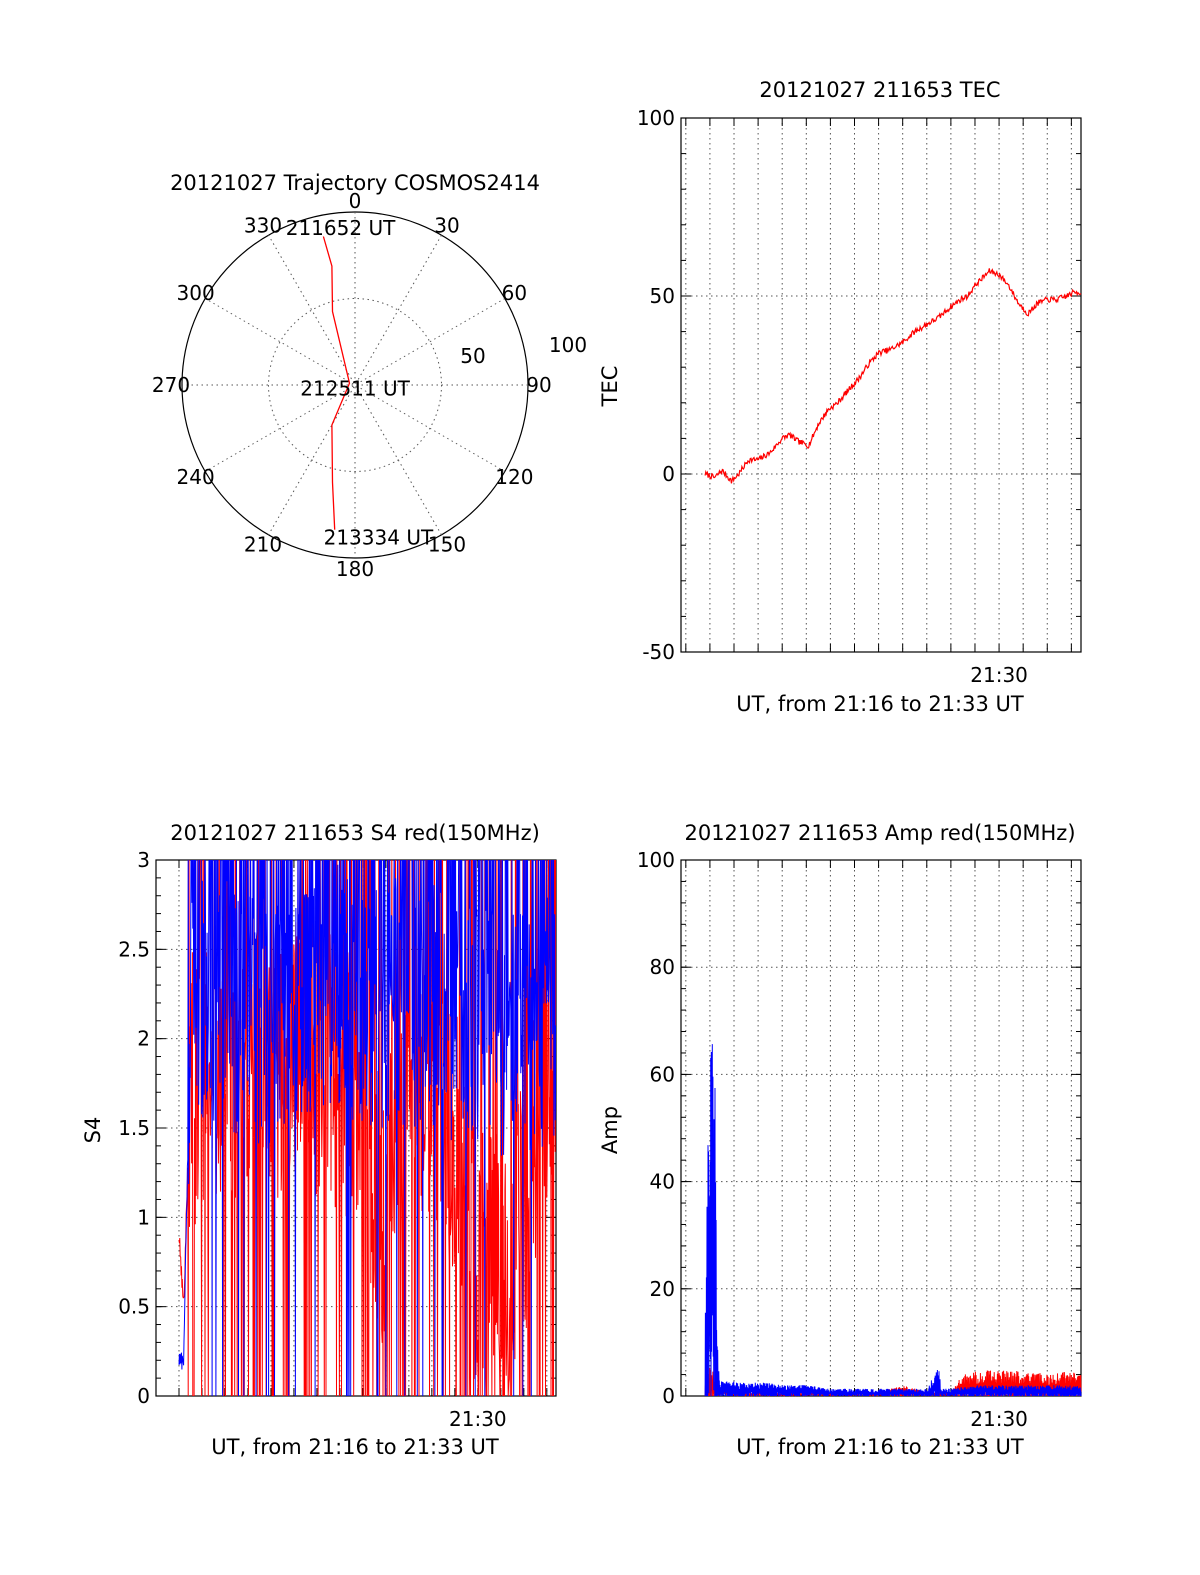 This screenshot has height=1575, width=1200. What do you see at coordinates (341, 228) in the screenshot?
I see `trajectory-time-label: 211652 UT` at bounding box center [341, 228].